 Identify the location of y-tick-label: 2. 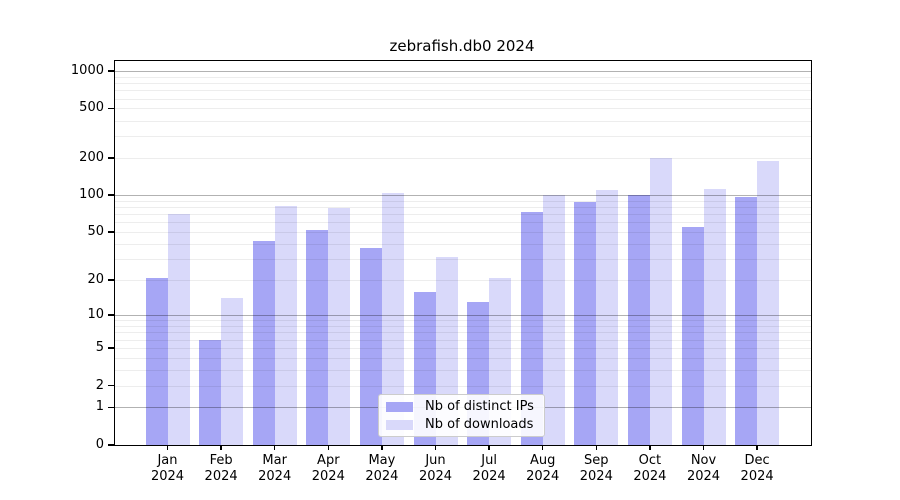
(99, 385).